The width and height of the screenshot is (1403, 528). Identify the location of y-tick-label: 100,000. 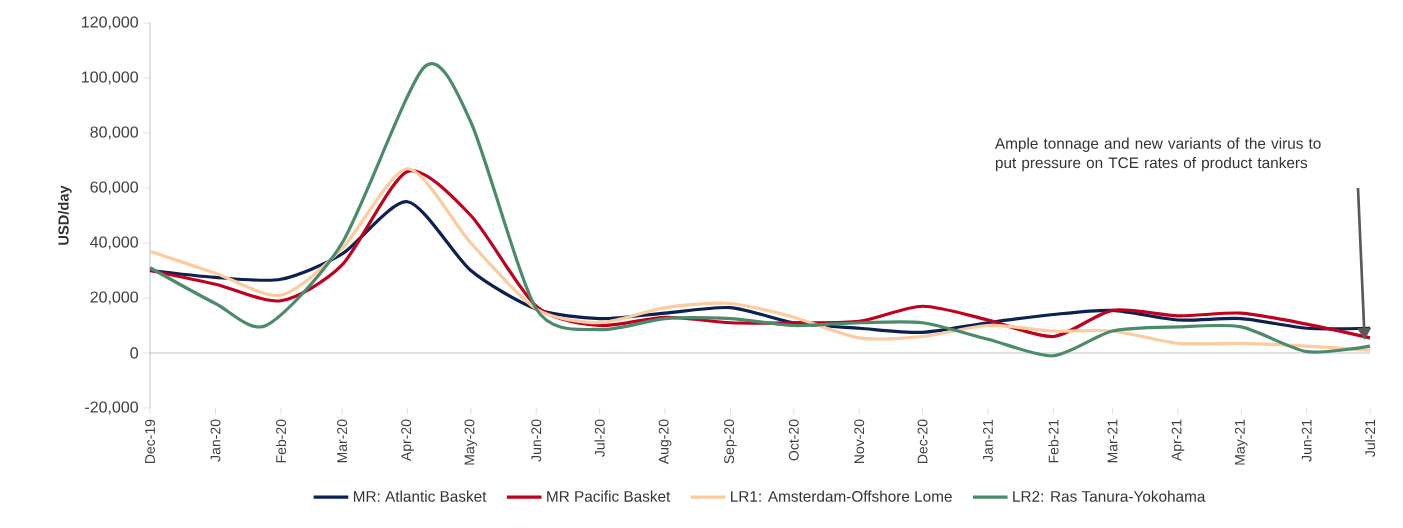
(110, 78).